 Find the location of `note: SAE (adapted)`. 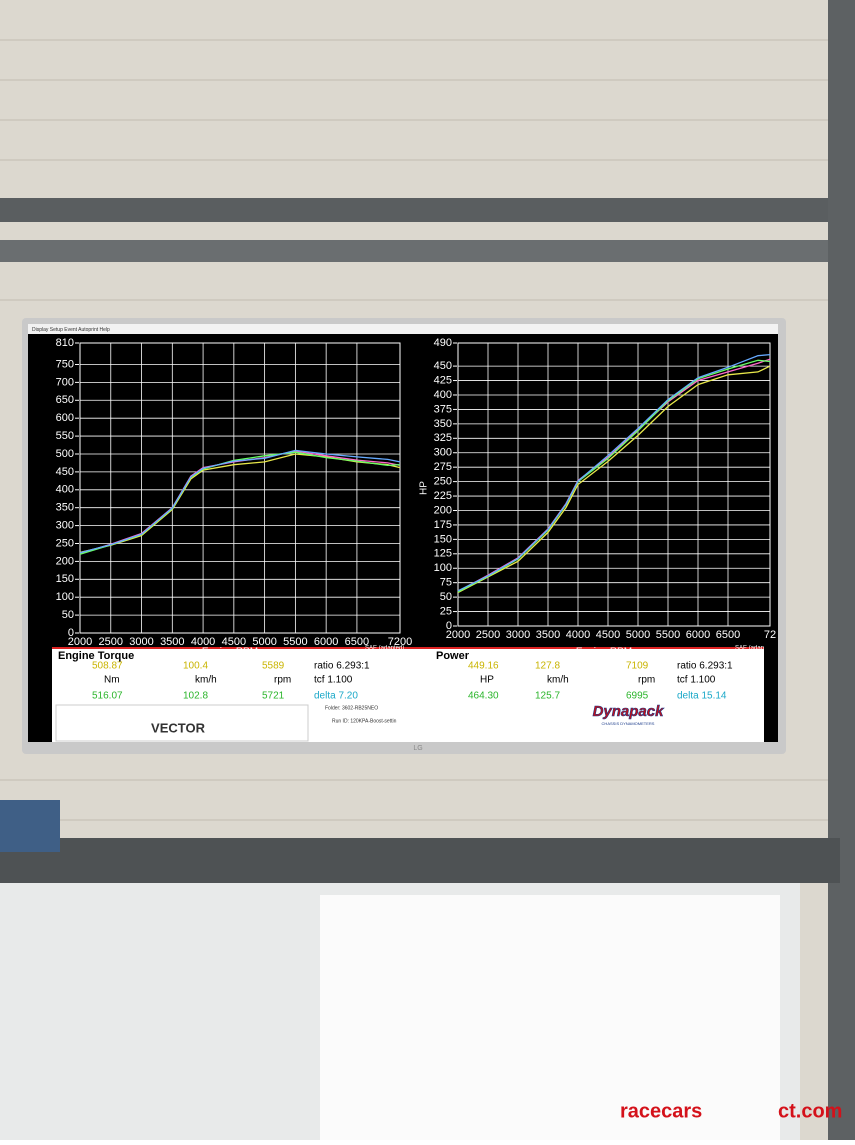

note: SAE (adapted) is located at coordinates (384, 649).